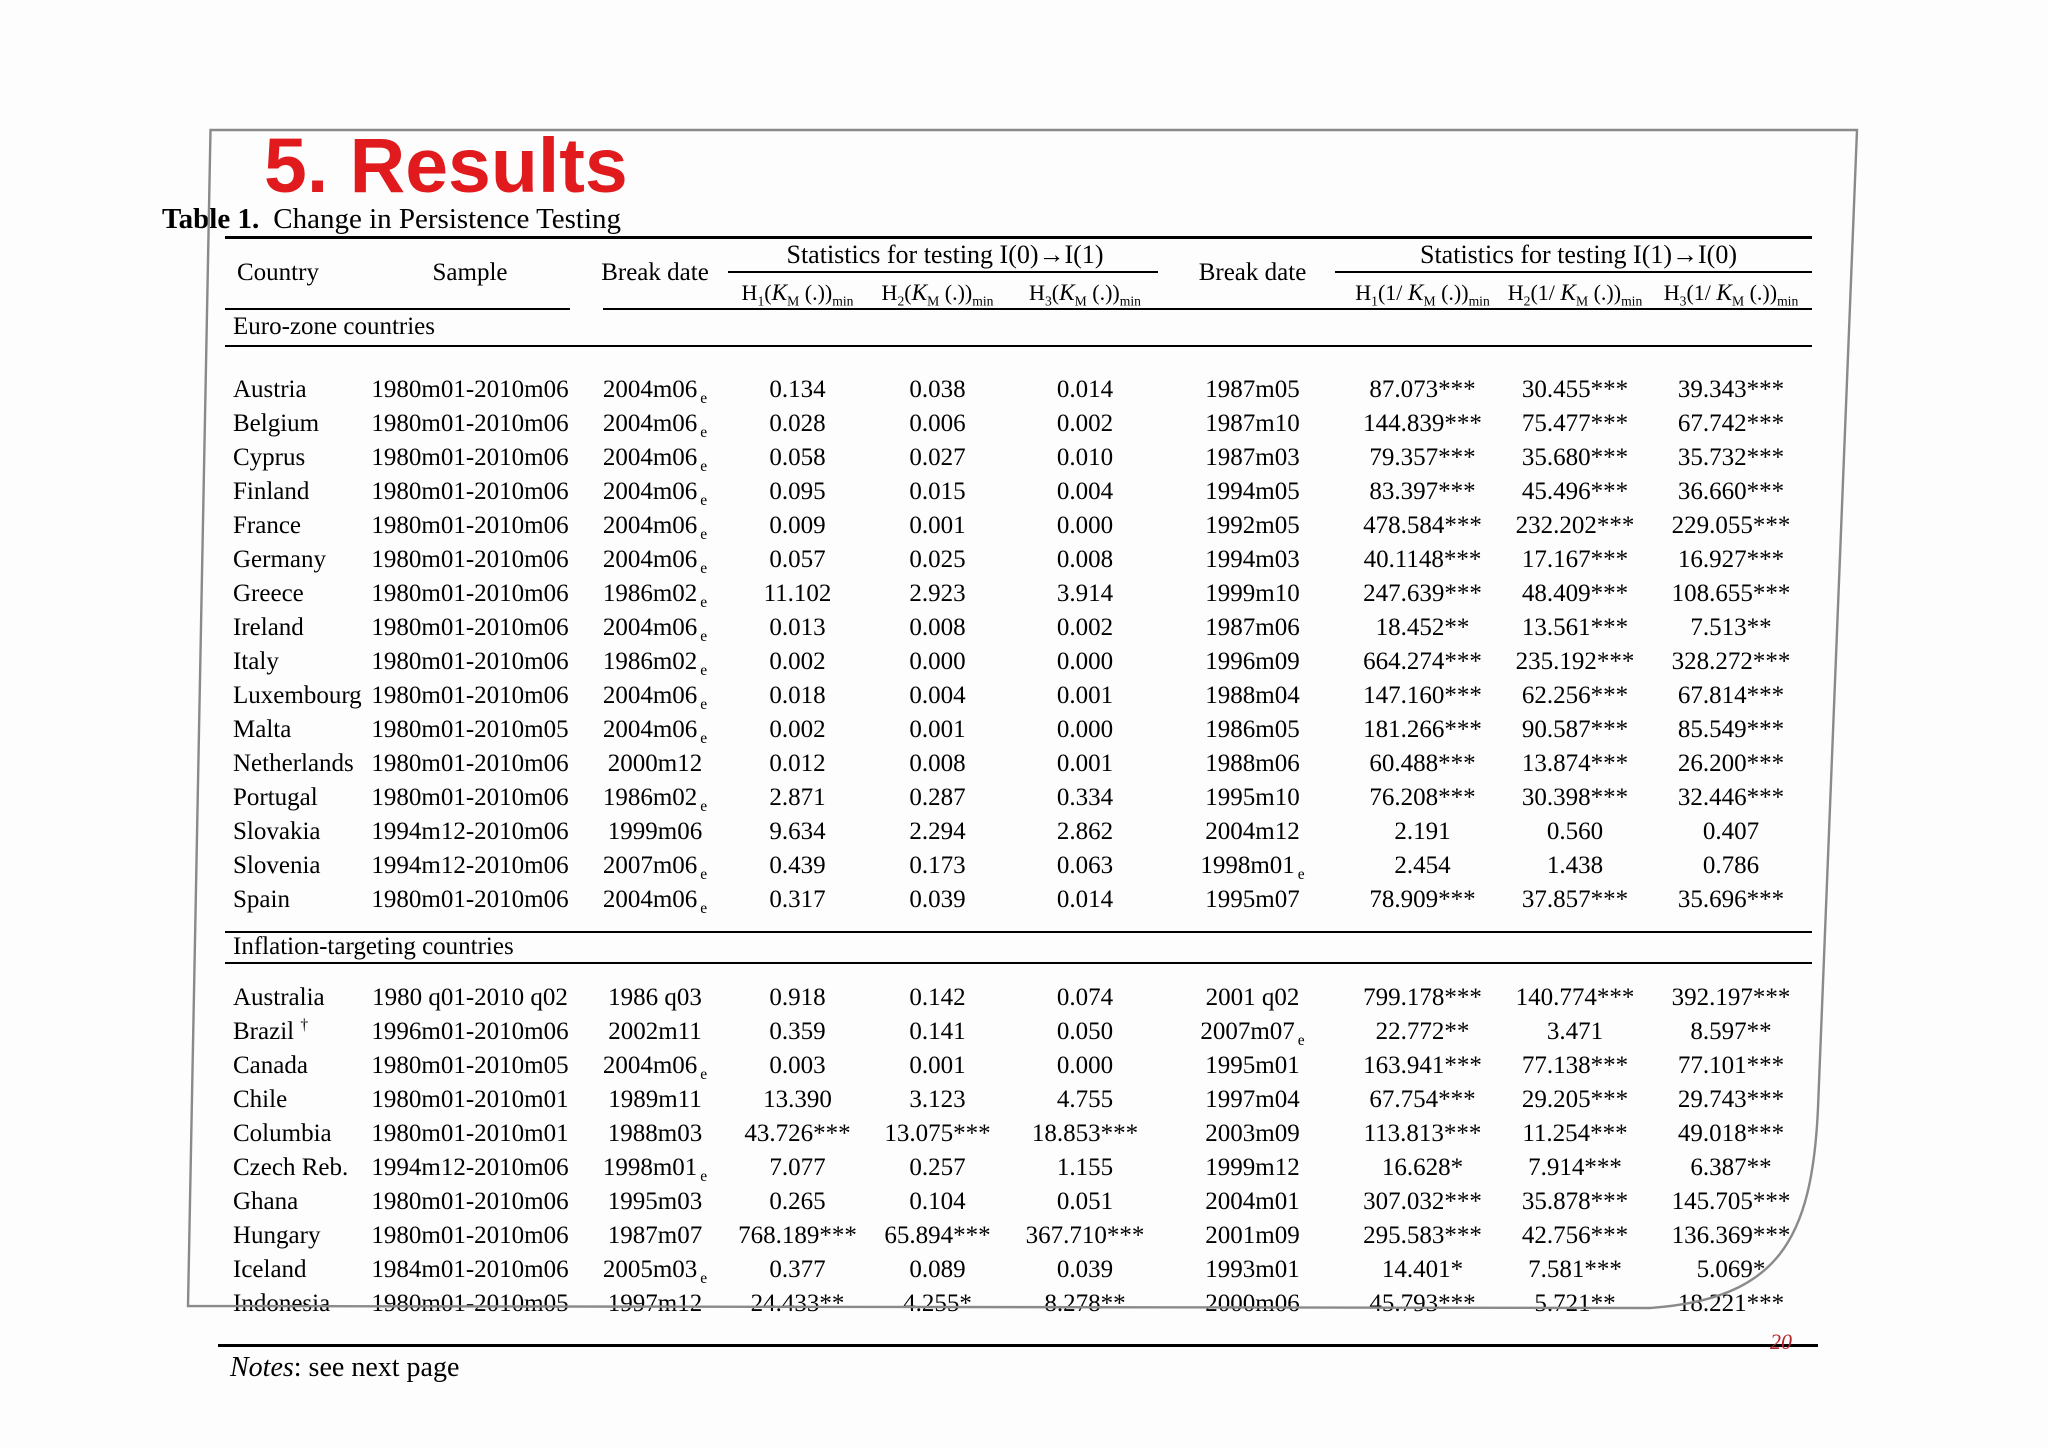 This screenshot has width=2048, height=1448. I want to click on cell-country: Austria, so click(270, 389).